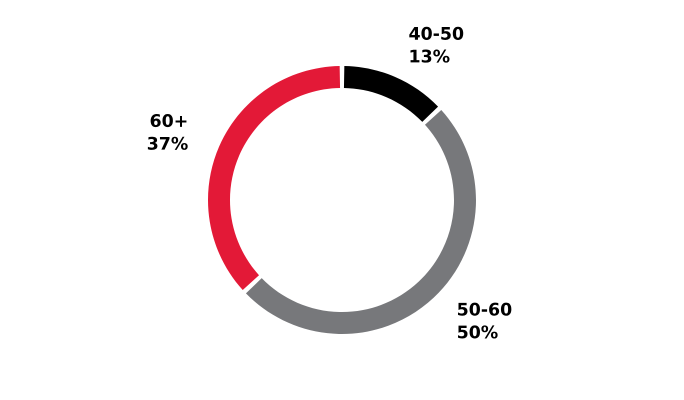  Describe the element at coordinates (478, 332) in the screenshot. I see `data-label: 50%` at that location.